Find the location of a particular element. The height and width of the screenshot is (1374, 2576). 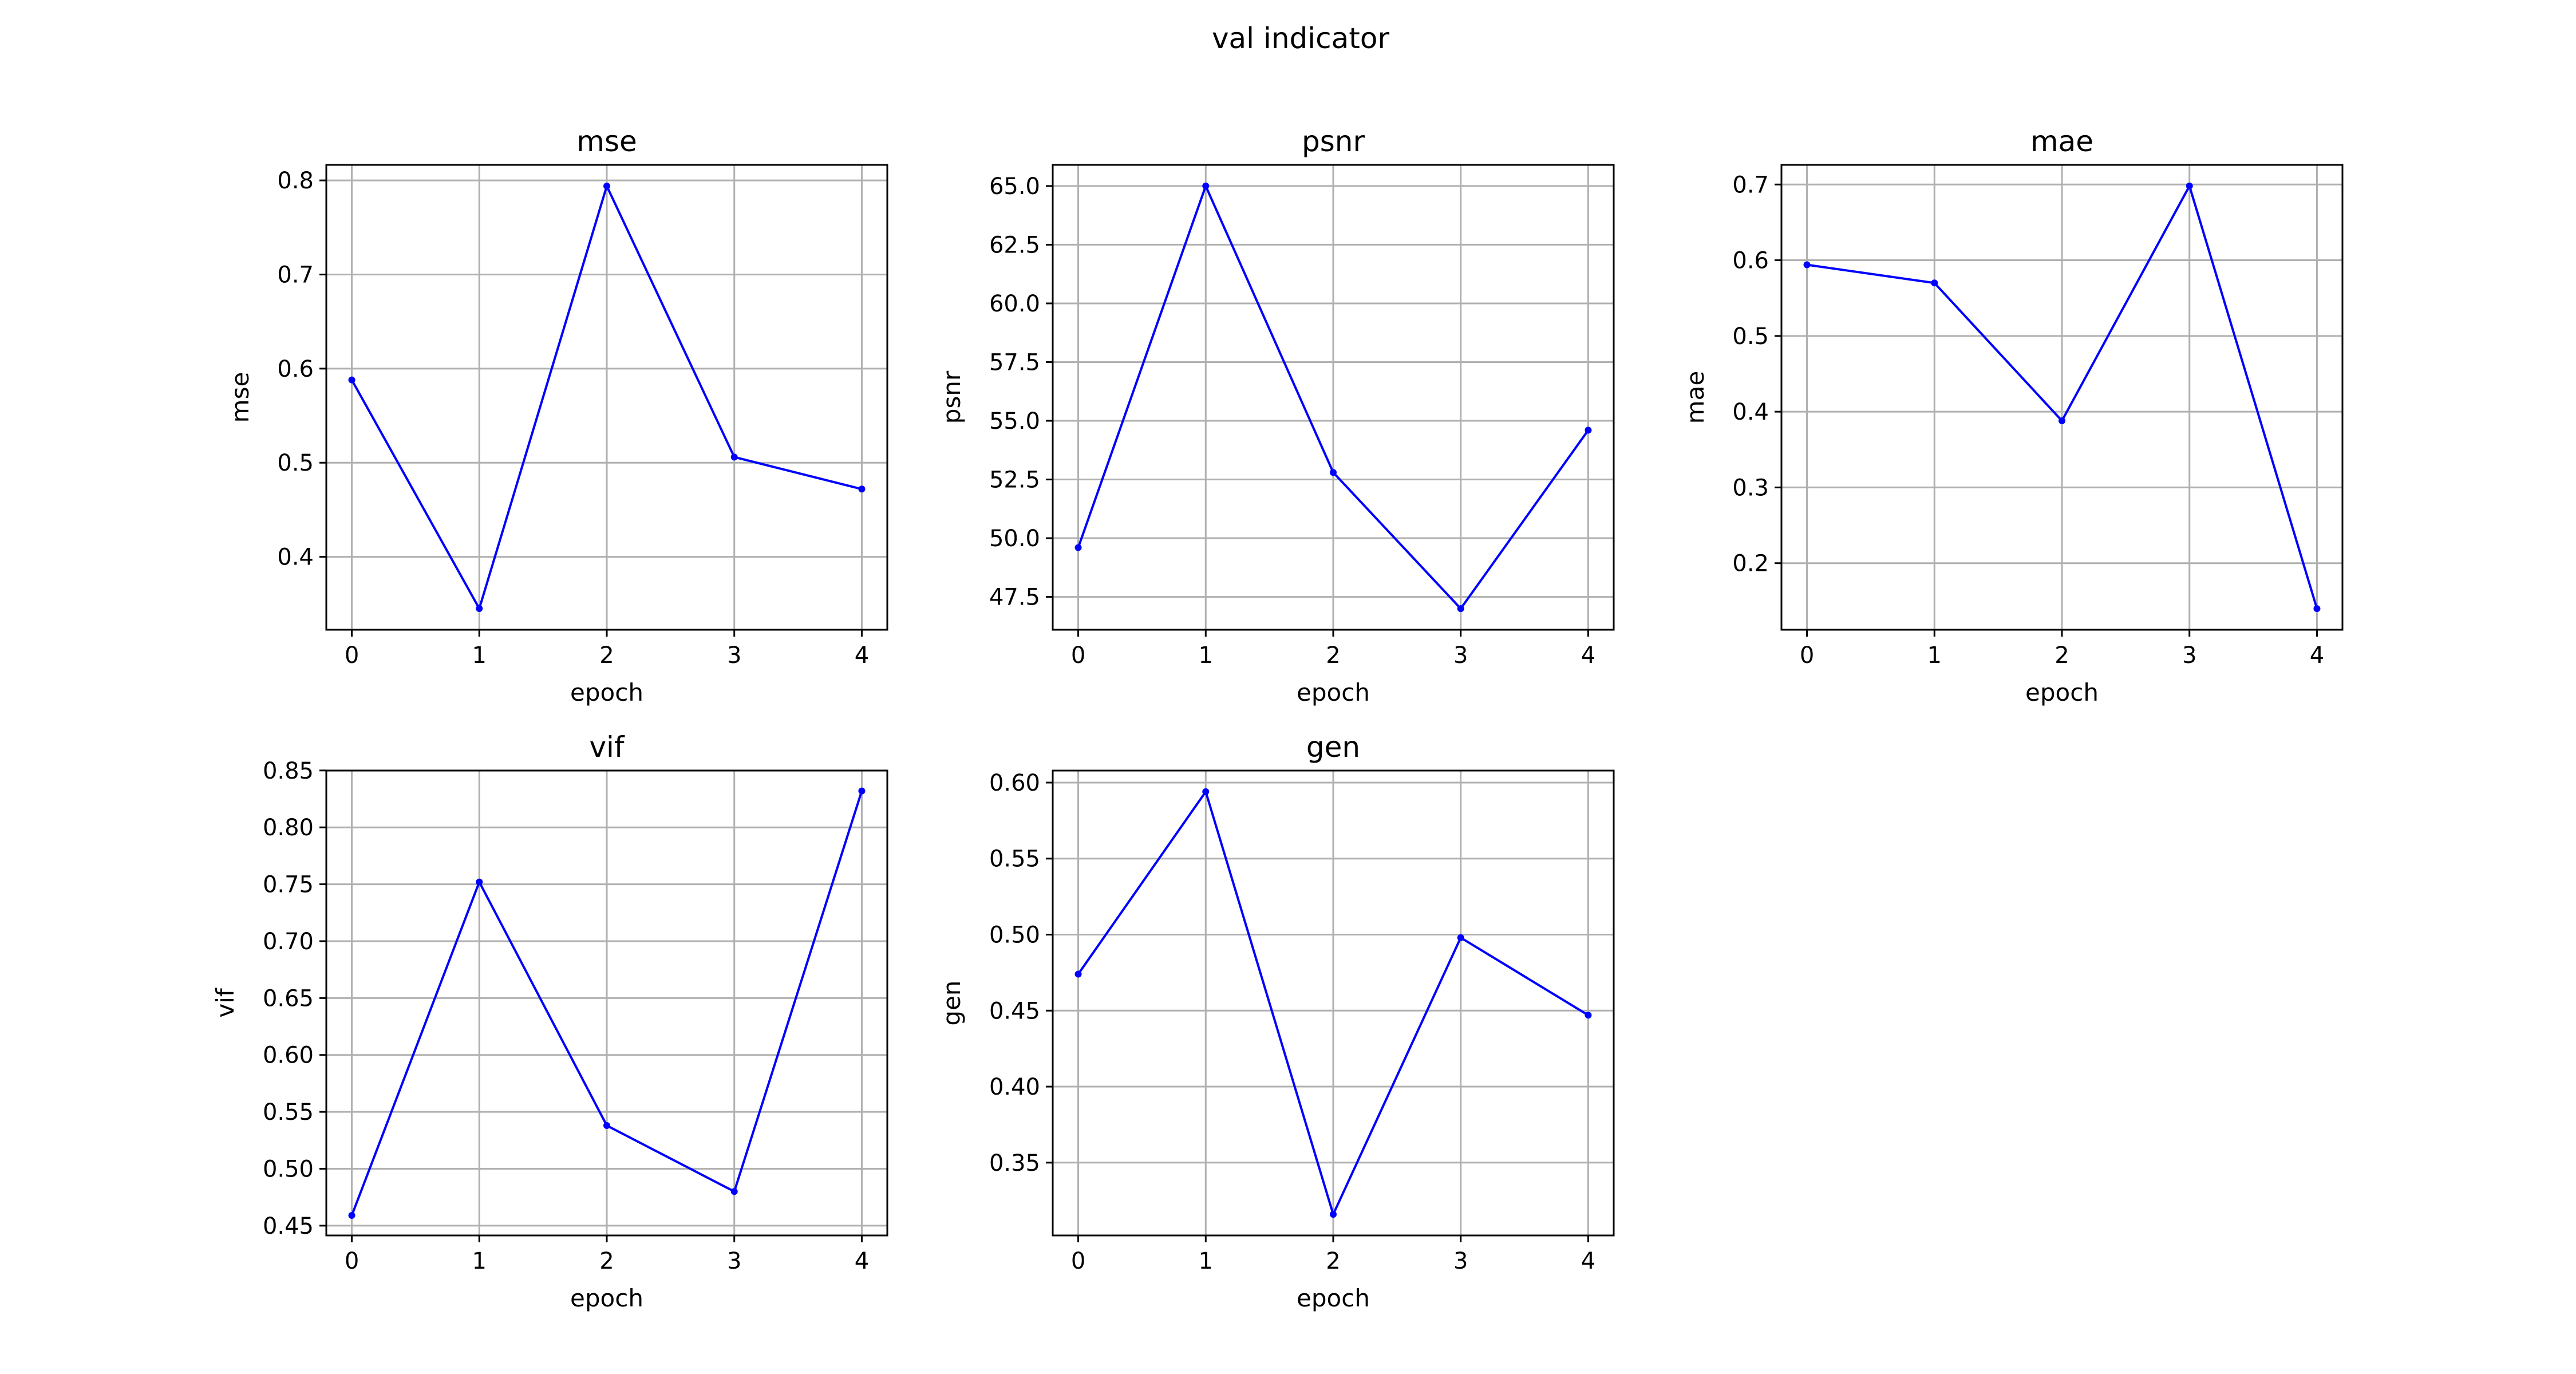

y-tick-label: 0.5 is located at coordinates (1750, 336).